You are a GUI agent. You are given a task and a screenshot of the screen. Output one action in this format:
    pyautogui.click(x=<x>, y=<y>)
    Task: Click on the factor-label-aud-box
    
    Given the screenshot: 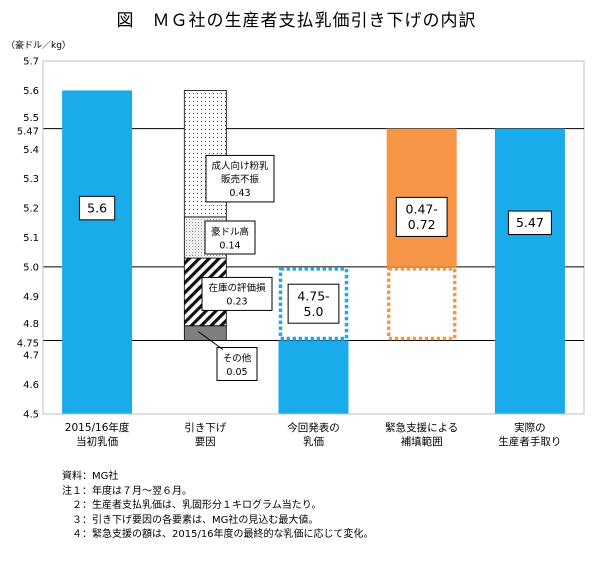 What is the action you would take?
    pyautogui.click(x=230, y=237)
    